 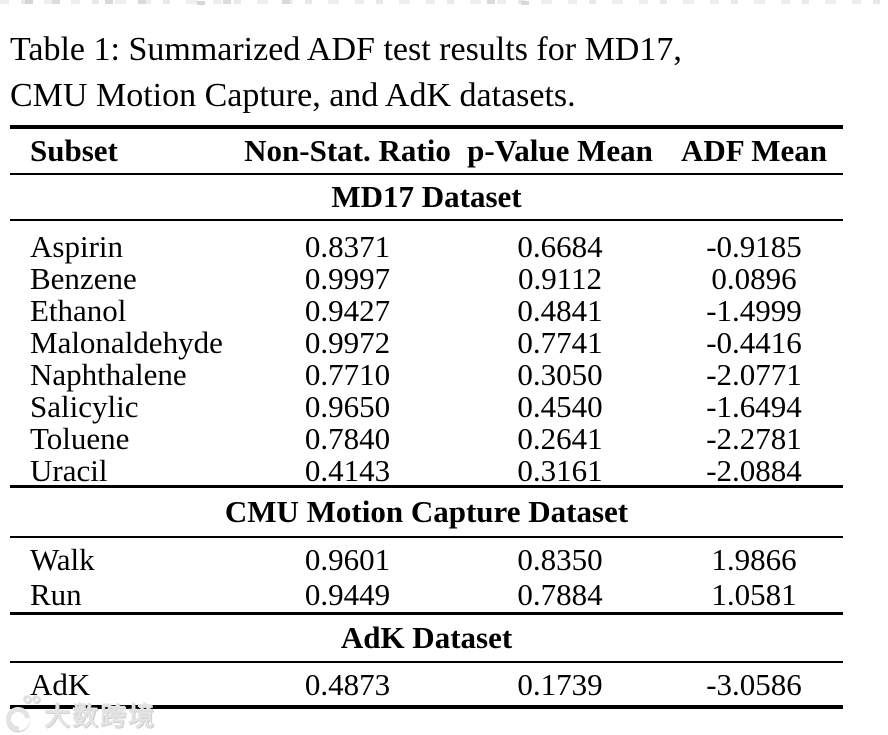 I want to click on table-row: Aspirin 0.8371 0.6684 -0.9185, so click(x=426, y=246).